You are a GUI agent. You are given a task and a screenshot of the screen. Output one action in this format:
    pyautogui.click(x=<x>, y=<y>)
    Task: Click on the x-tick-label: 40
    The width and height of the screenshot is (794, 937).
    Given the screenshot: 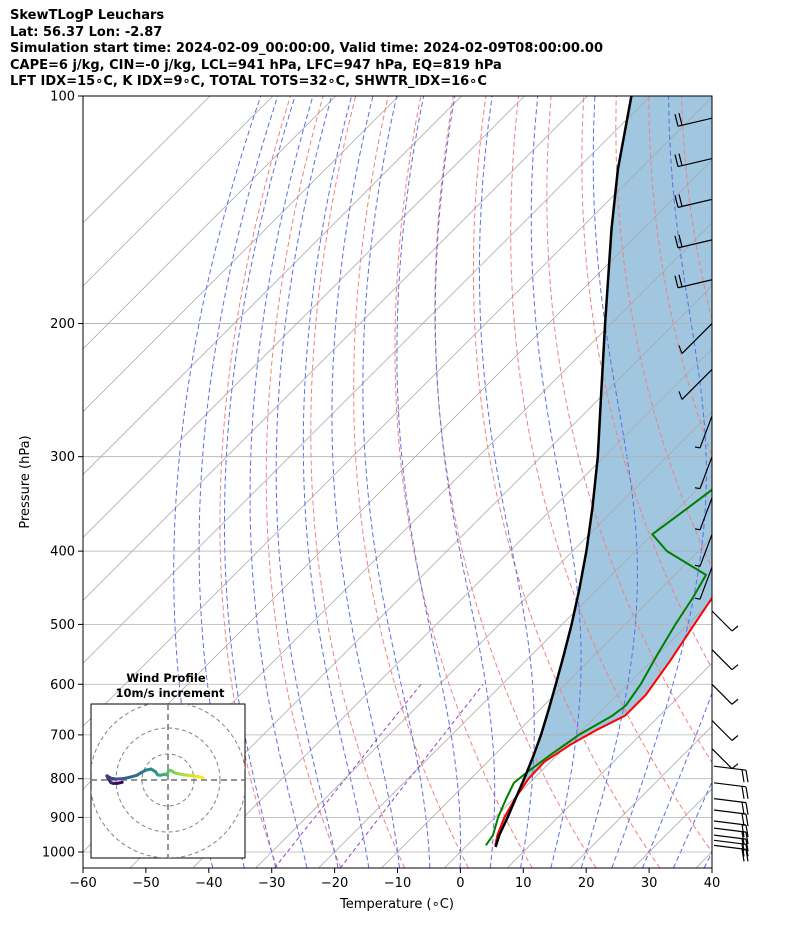 What is the action you would take?
    pyautogui.click(x=712, y=883)
    